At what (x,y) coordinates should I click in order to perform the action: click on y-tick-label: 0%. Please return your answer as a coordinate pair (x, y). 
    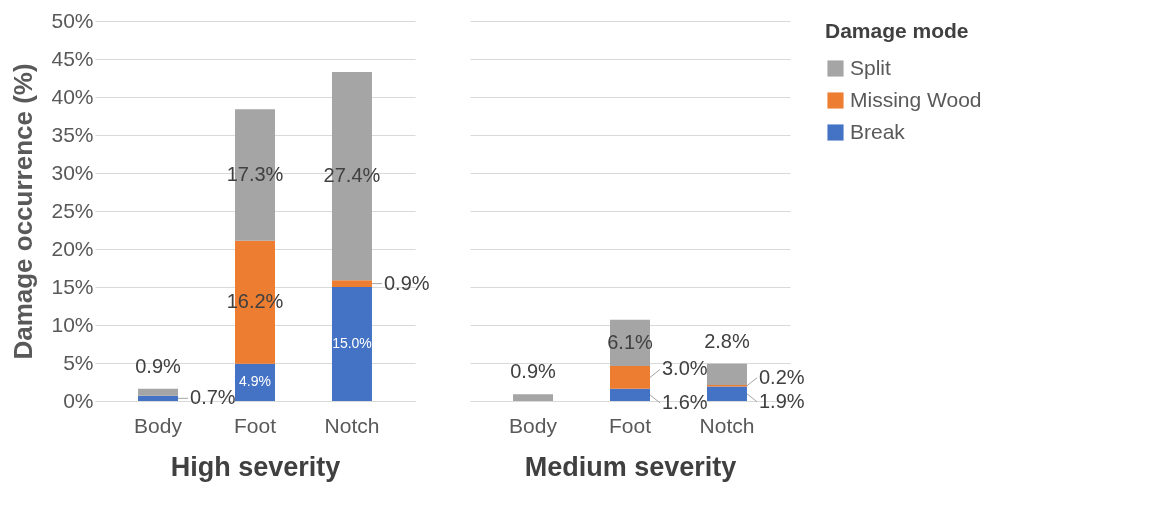
    Looking at the image, I should click on (78, 400).